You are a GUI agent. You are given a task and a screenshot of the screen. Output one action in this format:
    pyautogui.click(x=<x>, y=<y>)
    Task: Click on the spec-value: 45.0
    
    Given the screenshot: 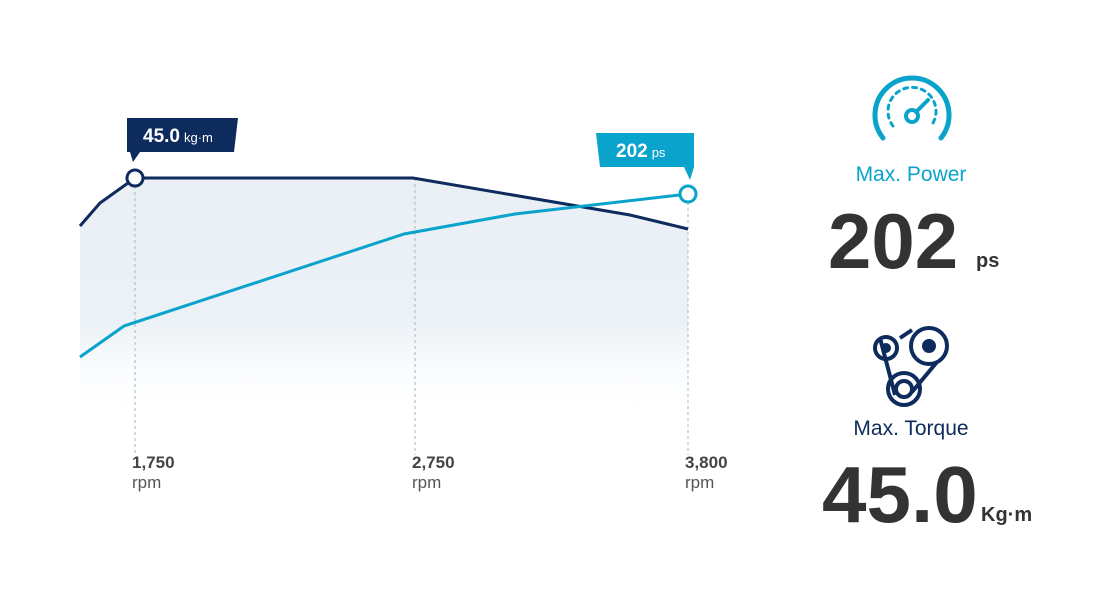 What is the action you would take?
    pyautogui.click(x=900, y=494)
    